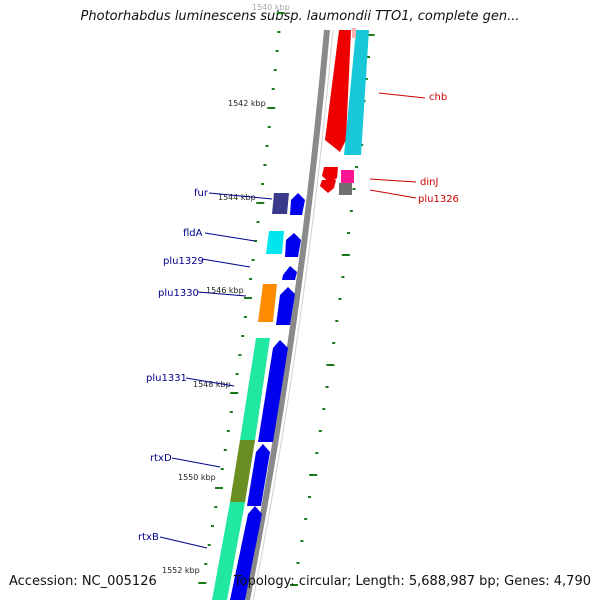  Describe the element at coordinates (242, 471) in the screenshot. I see `gene-rtxD-olive` at that location.